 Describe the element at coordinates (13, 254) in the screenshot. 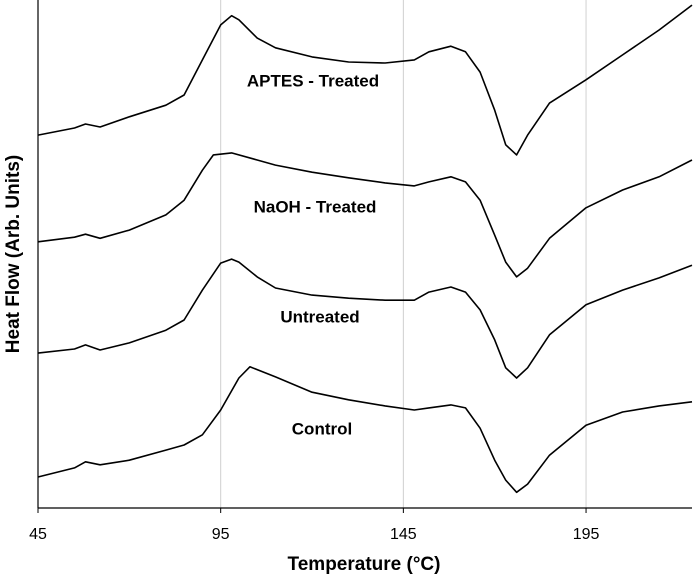

I see `y-axis-label: Heat Flow (Arb. Units)` at that location.